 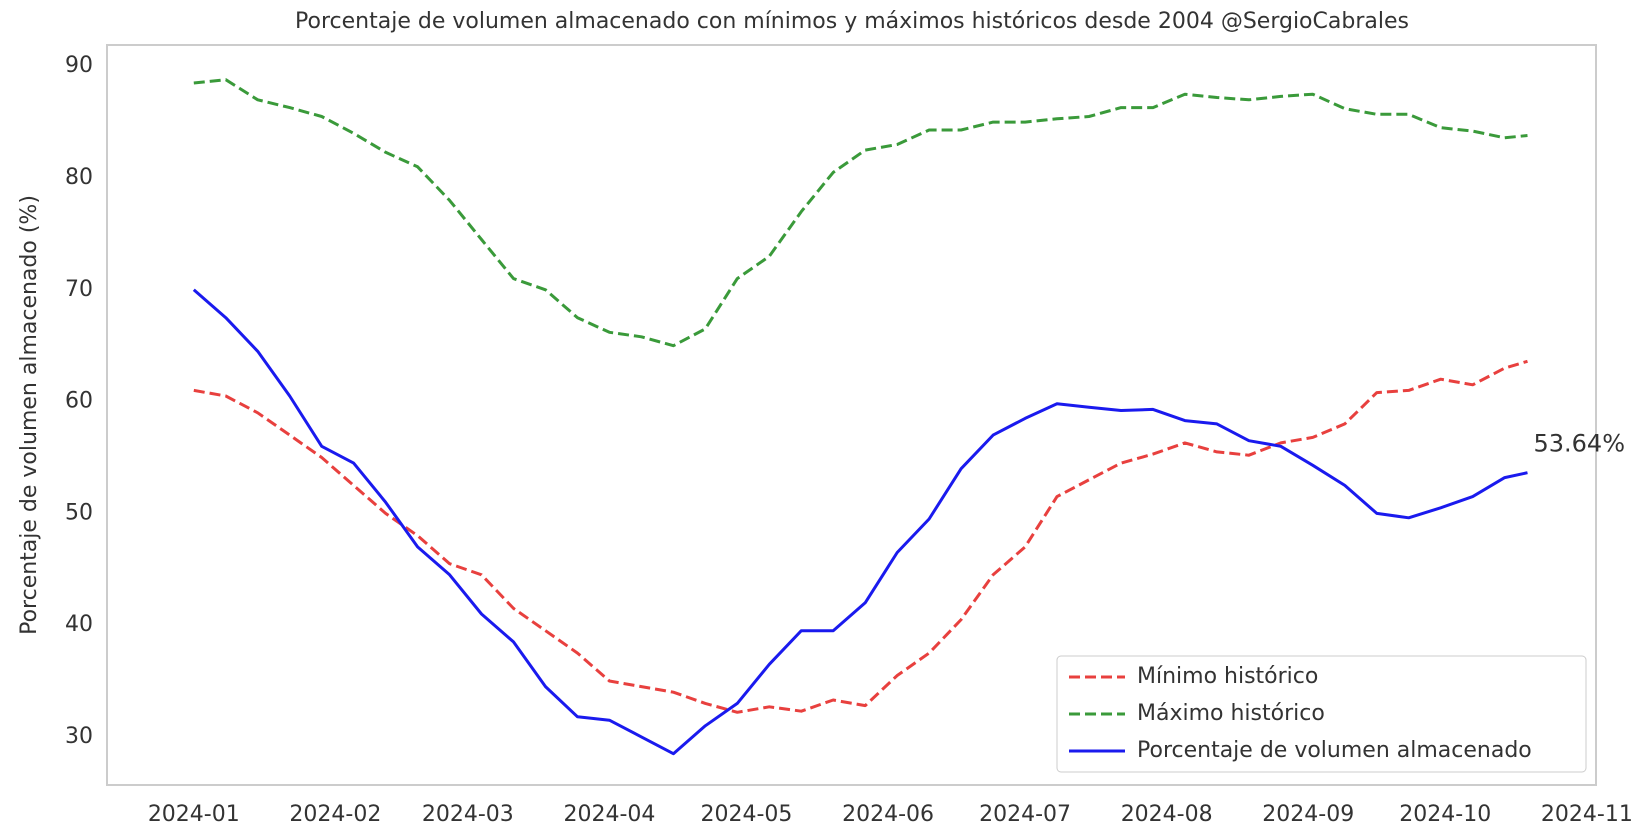 What do you see at coordinates (335, 814) in the screenshot?
I see `x-tick-label: 2024-02` at bounding box center [335, 814].